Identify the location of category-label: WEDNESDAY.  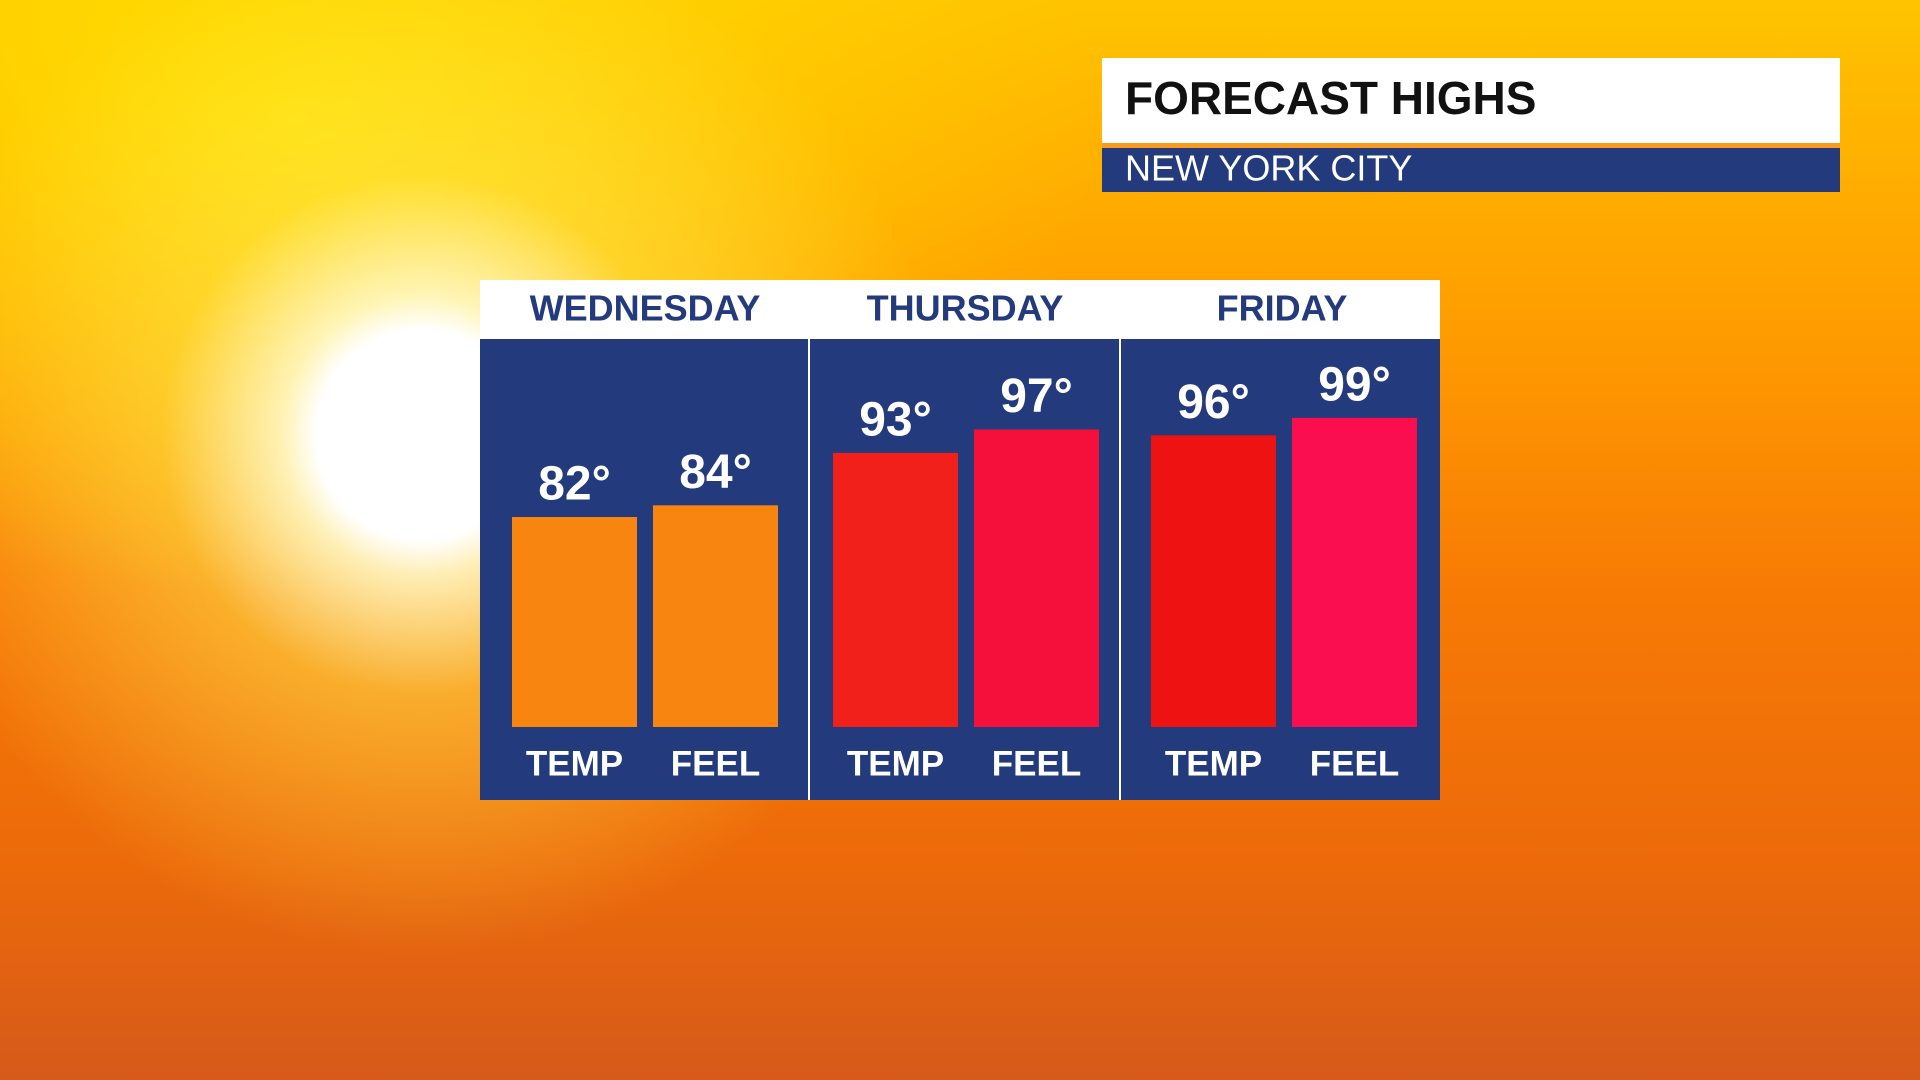
(645, 308).